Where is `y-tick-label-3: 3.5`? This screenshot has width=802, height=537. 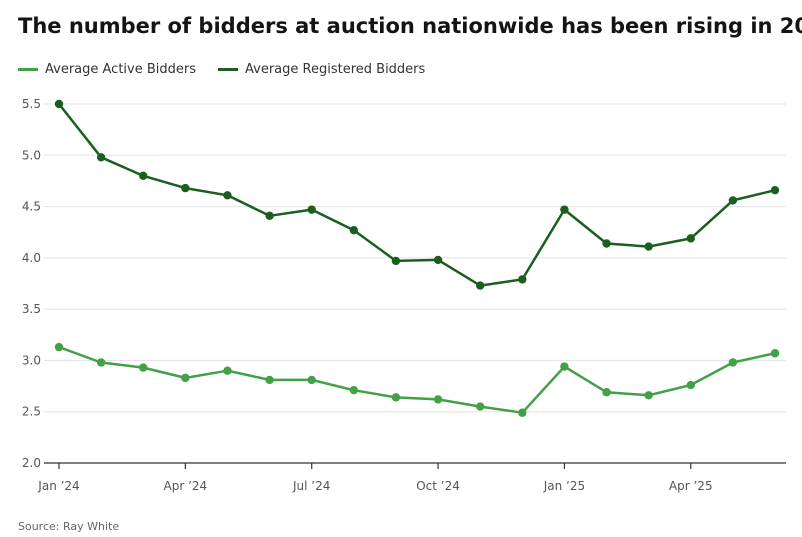 y-tick-label-3: 3.5 is located at coordinates (31, 309).